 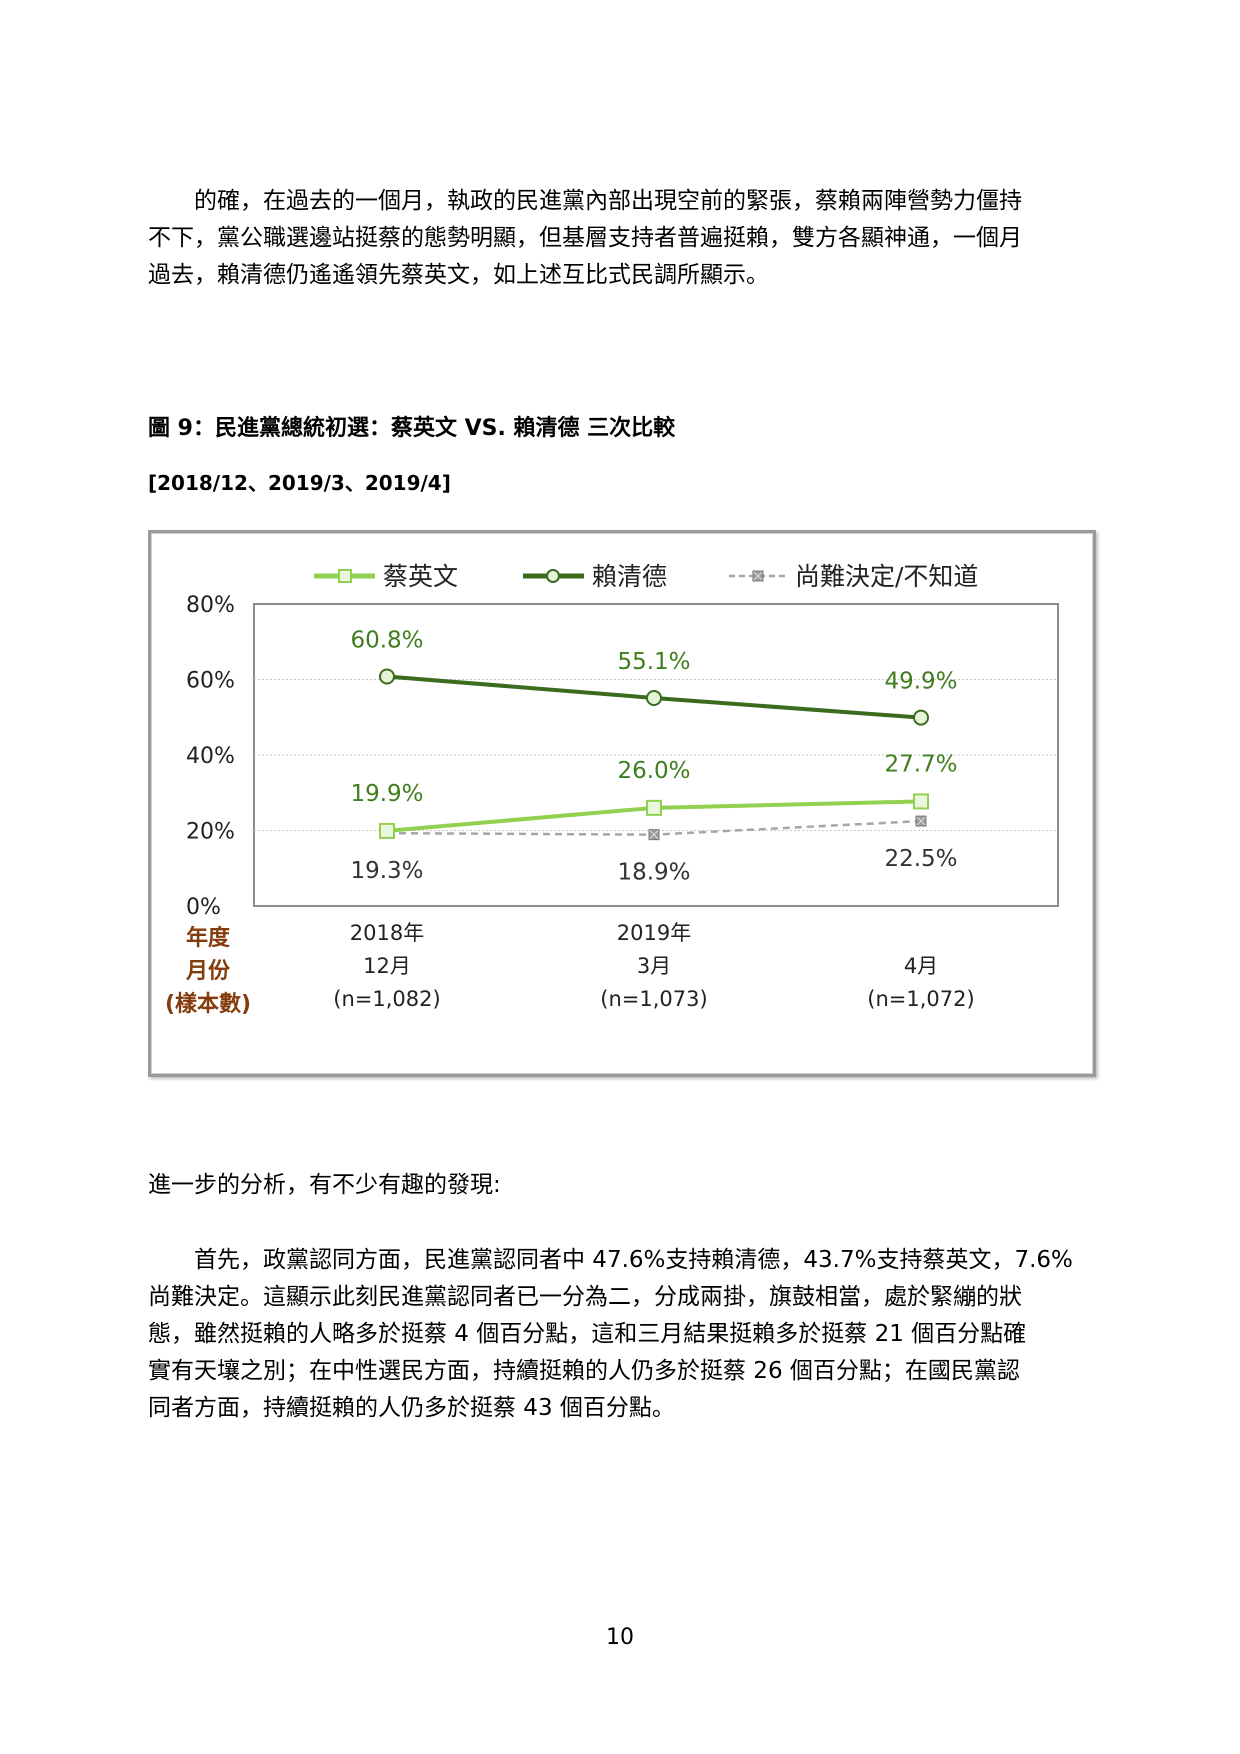 What do you see at coordinates (920, 764) in the screenshot?
I see `data-label: 27.7%` at bounding box center [920, 764].